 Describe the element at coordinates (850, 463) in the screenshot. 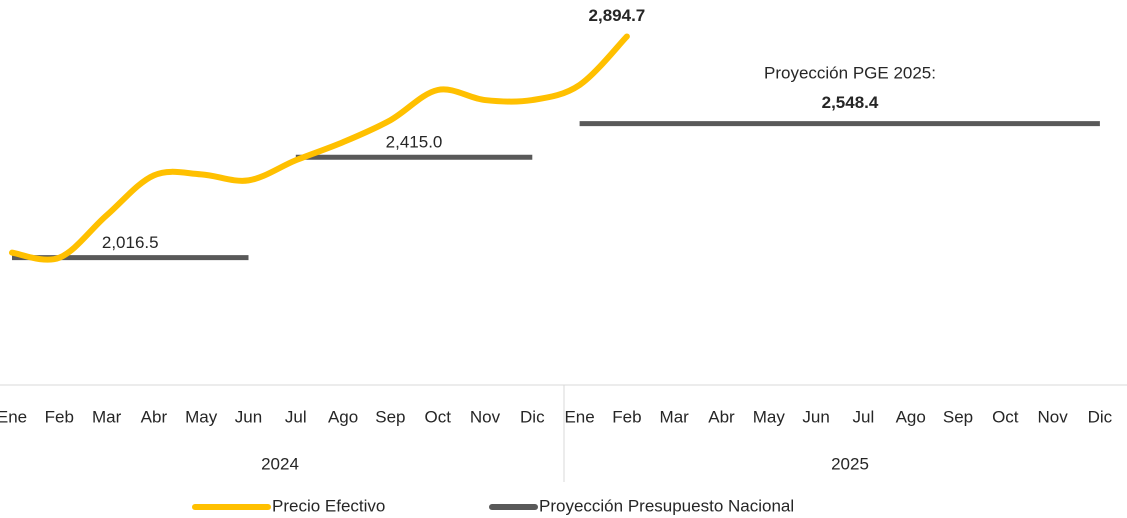

I see `year-label: 2025` at that location.